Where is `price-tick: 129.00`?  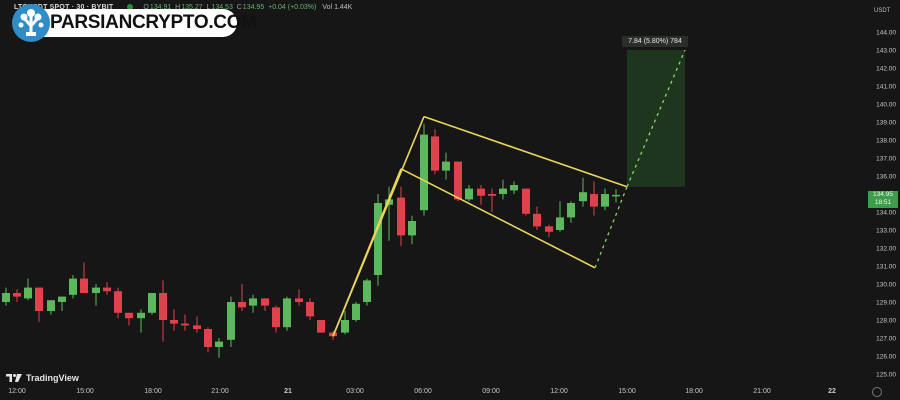 price-tick: 129.00 is located at coordinates (886, 303).